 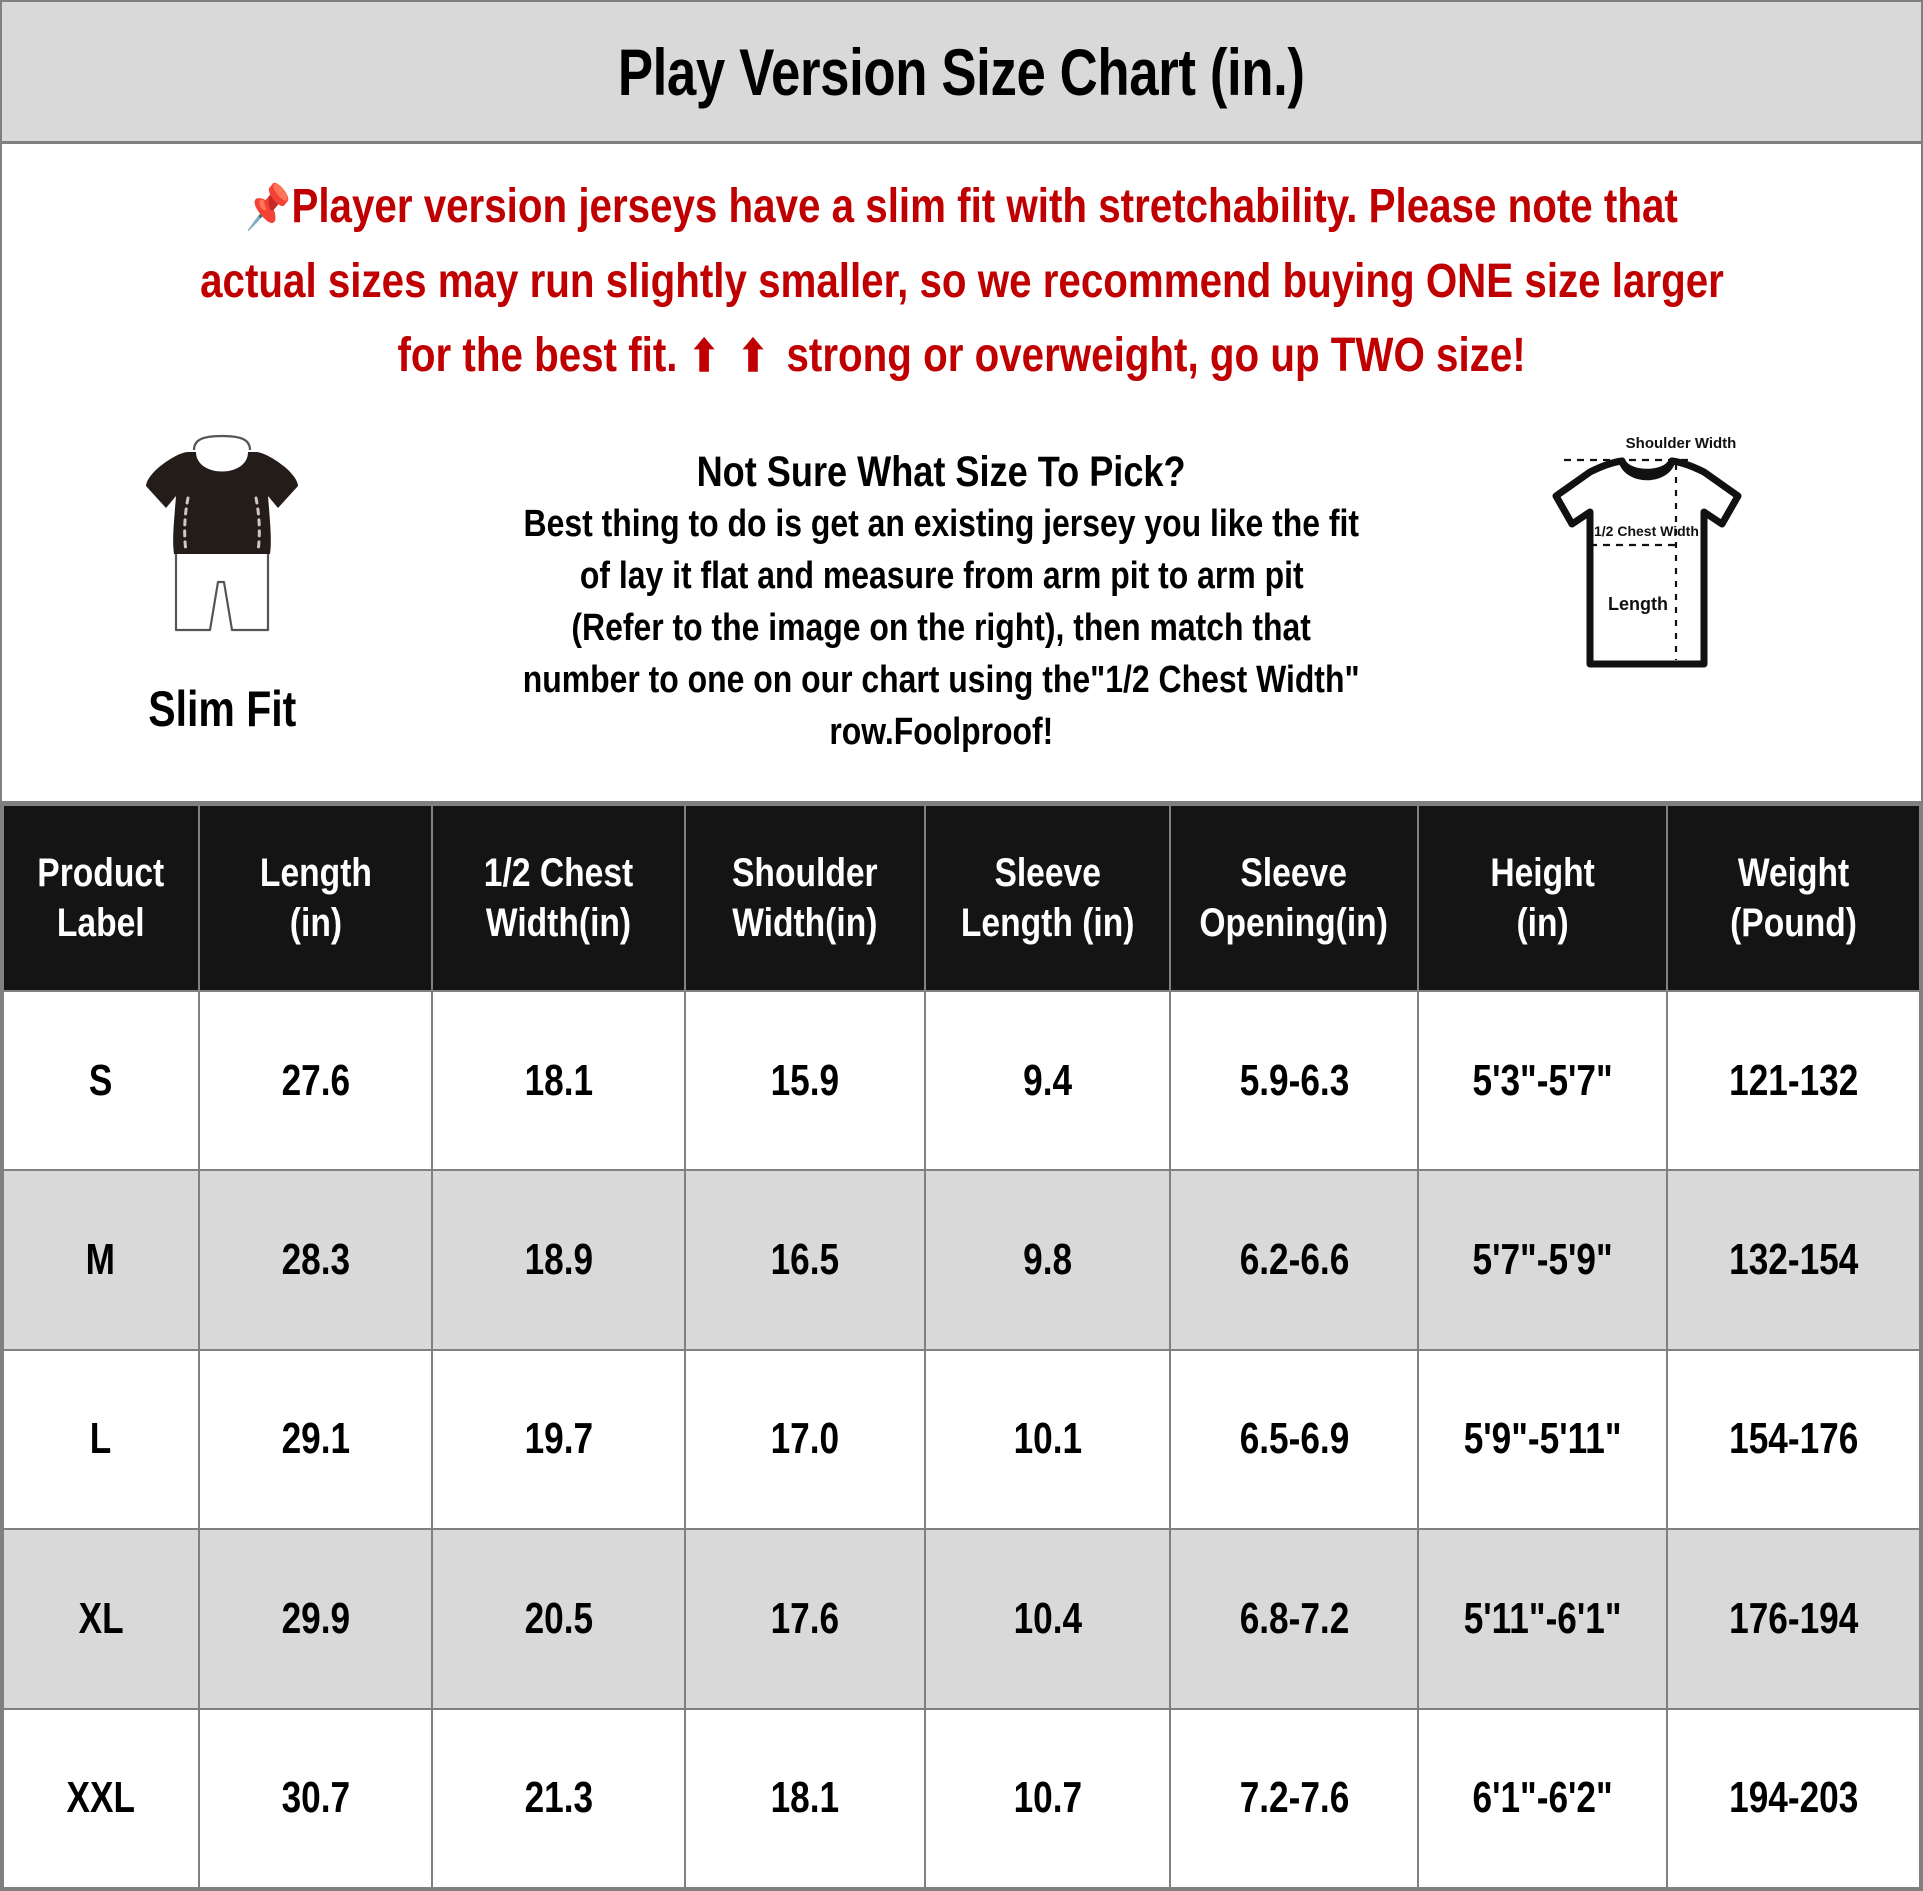 I want to click on shoulder-width-caption: Shoulder Width, so click(x=1681, y=443).